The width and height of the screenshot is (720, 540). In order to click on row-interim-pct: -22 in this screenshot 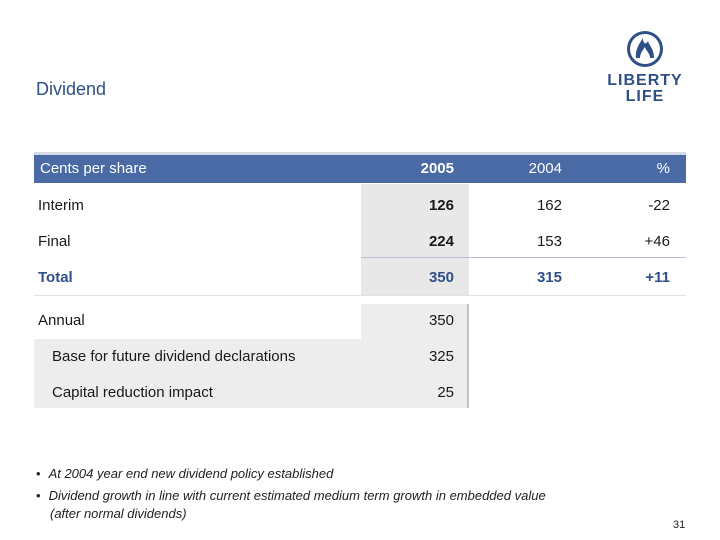, I will do `click(659, 205)`.